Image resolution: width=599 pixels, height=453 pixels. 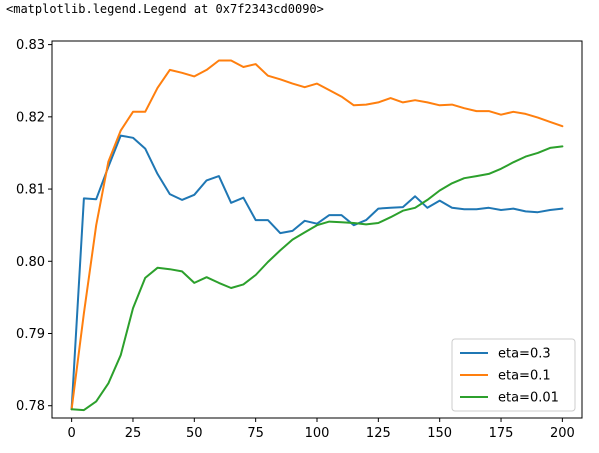 I want to click on legend-box, so click(x=513, y=375).